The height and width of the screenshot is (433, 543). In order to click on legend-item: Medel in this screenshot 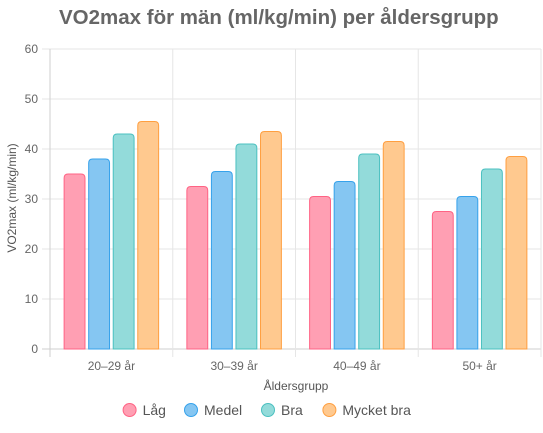, I will do `click(213, 410)`.